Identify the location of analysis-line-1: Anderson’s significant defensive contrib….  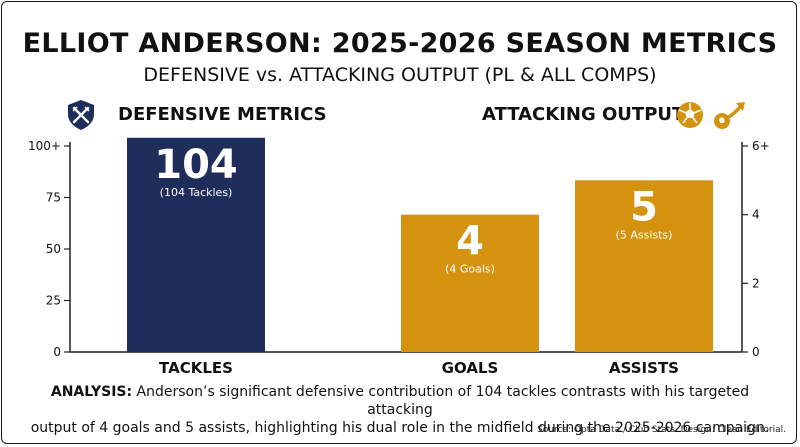
(441, 401).